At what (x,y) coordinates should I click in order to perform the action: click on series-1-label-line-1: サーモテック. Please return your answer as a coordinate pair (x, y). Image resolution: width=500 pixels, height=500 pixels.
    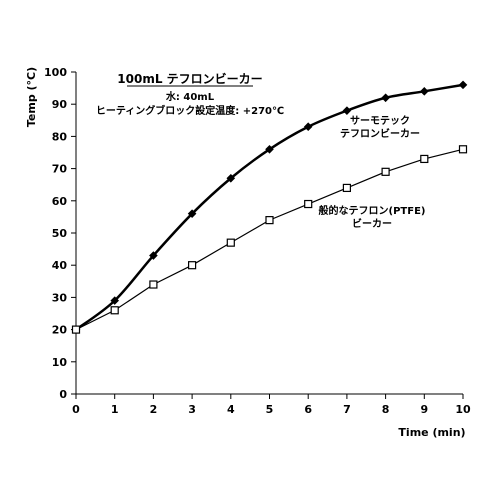
    Looking at the image, I should click on (380, 121).